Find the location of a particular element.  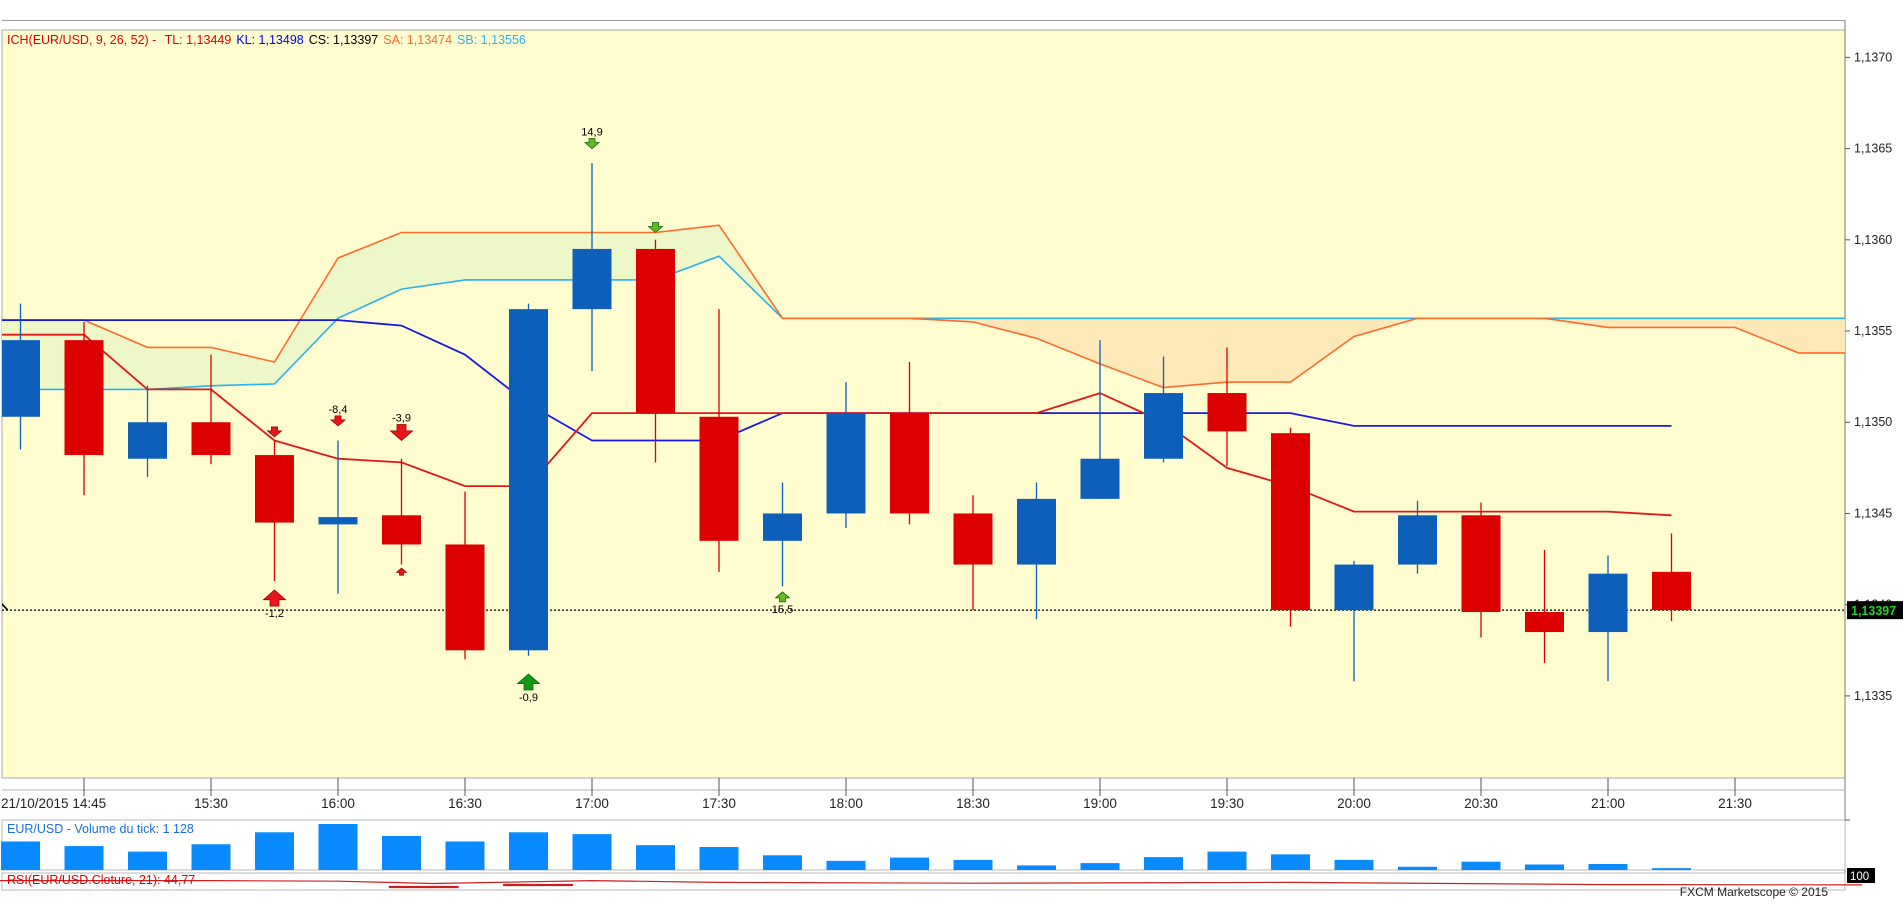

rsi-panel-background is located at coordinates (923, 881).